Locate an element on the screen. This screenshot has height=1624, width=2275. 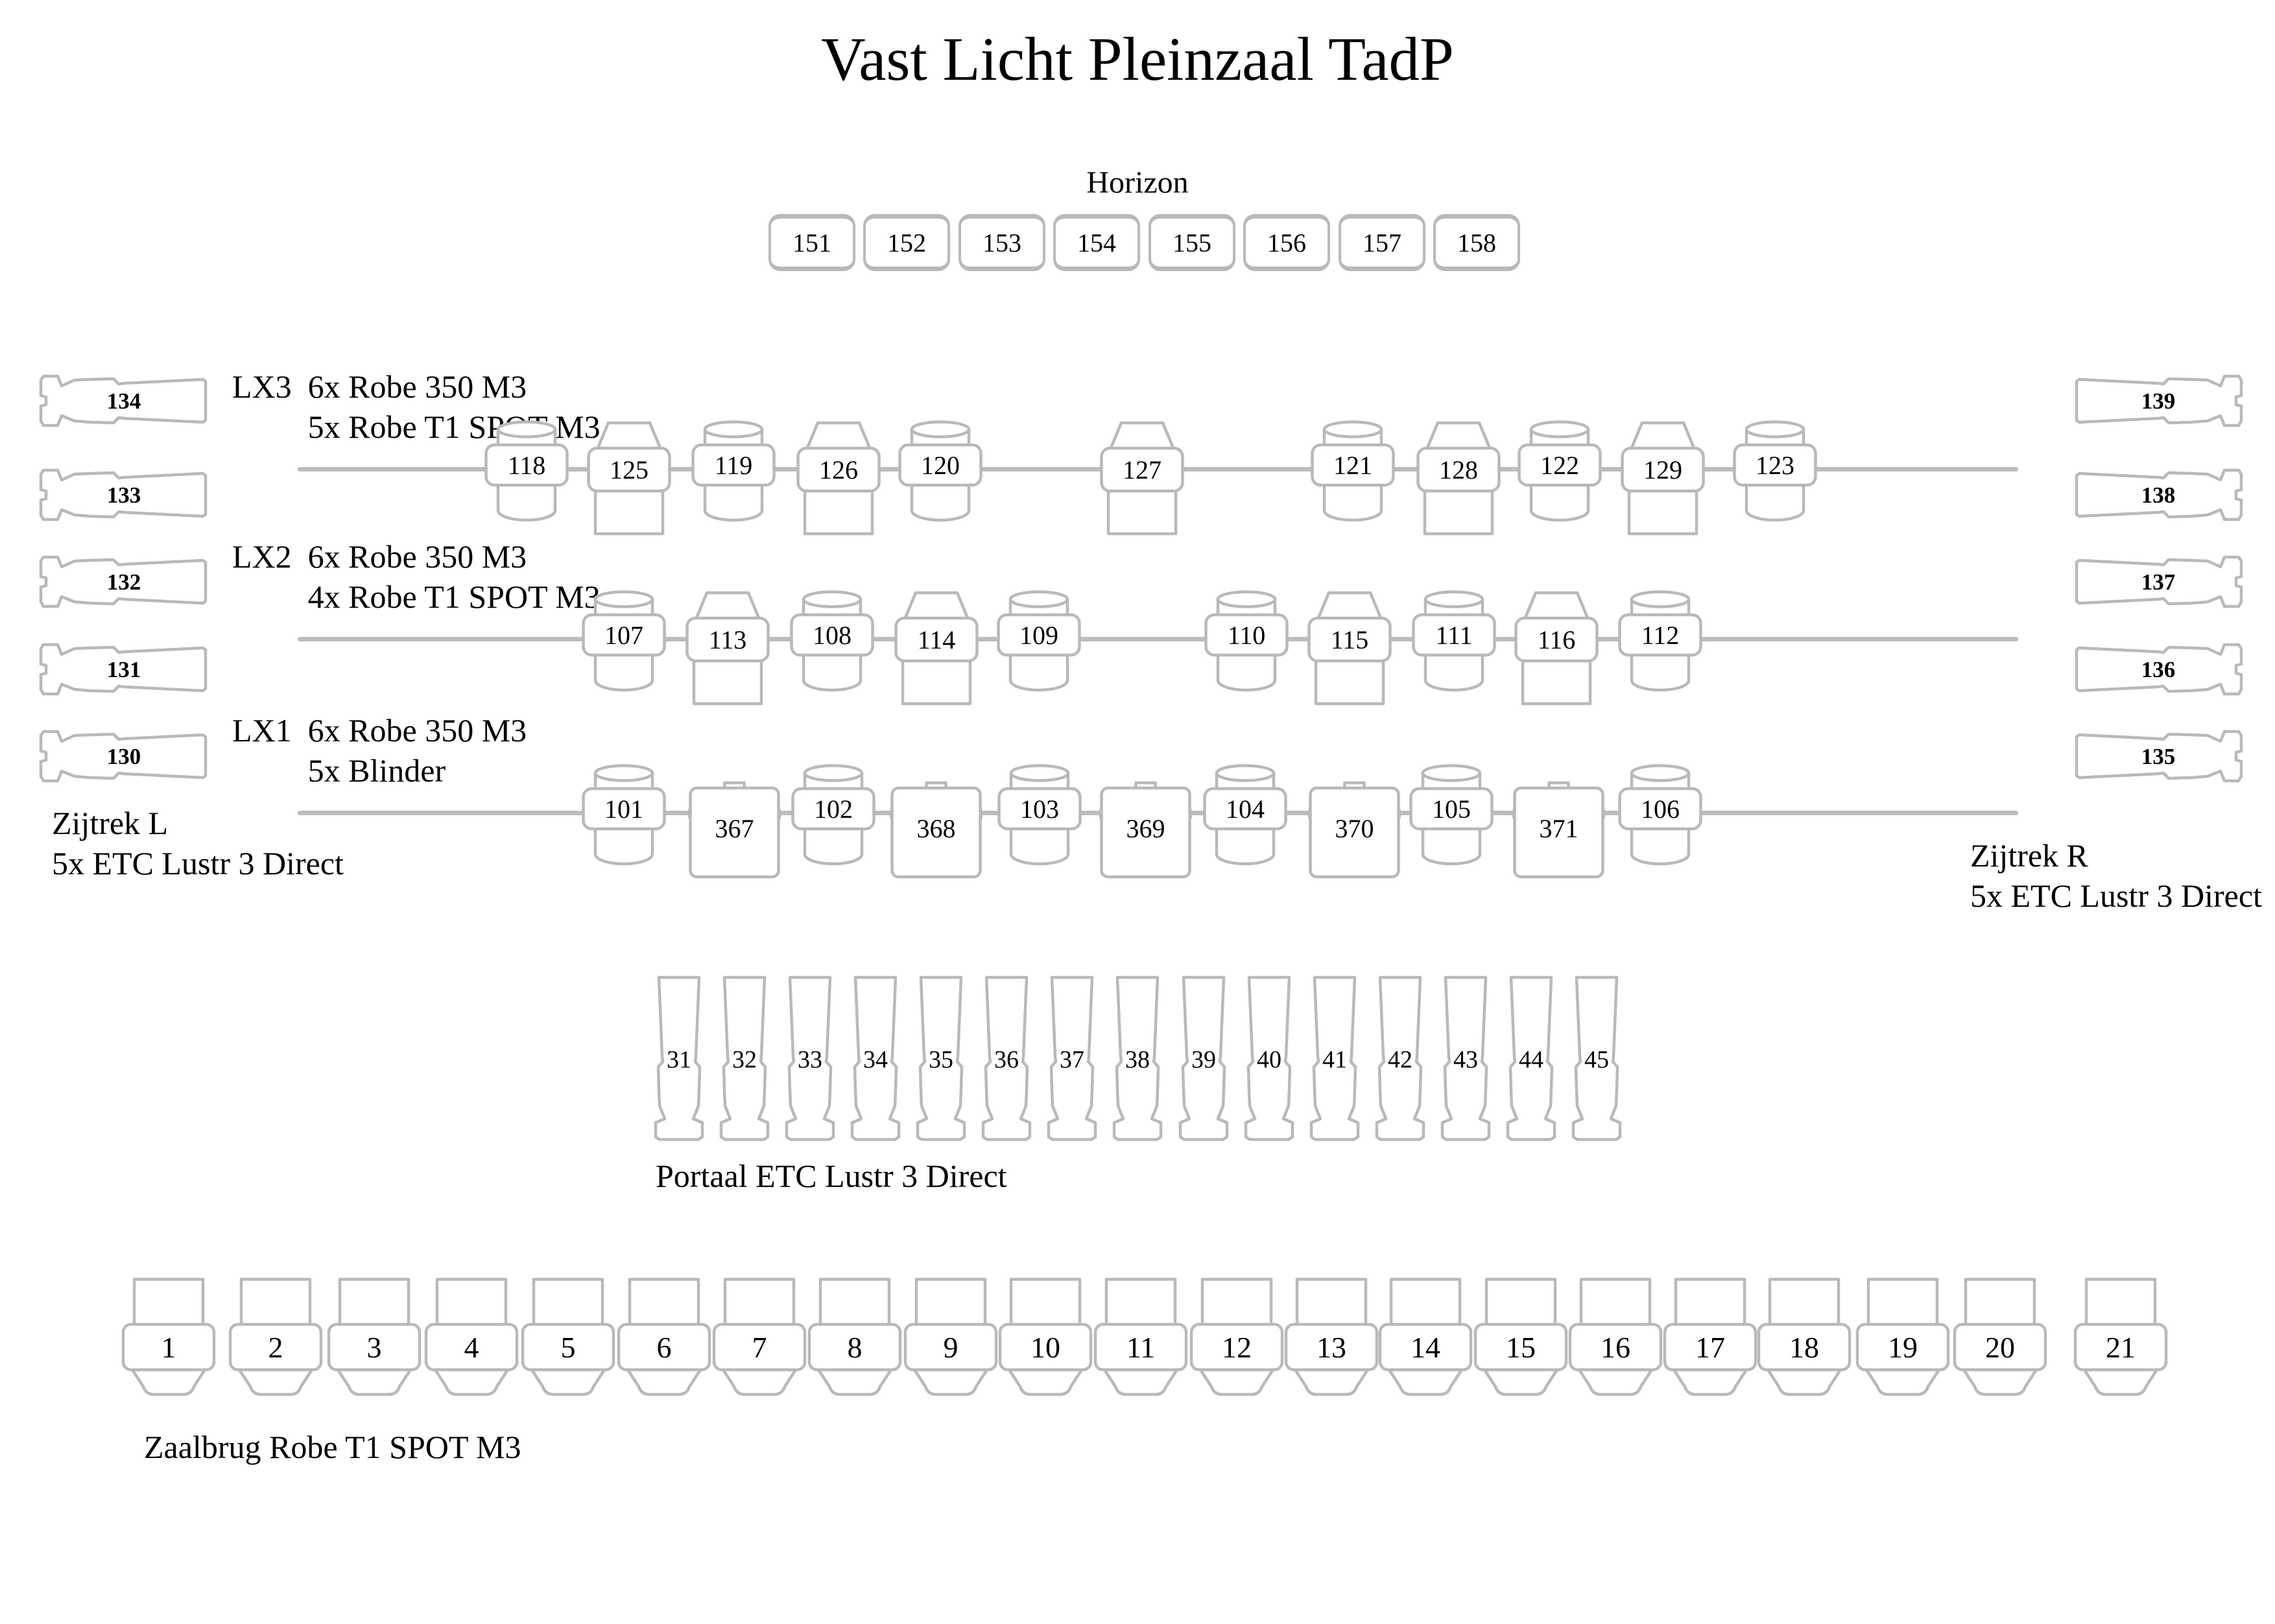
zijtrek-right-title: Zijtrek R is located at coordinates (2029, 855).